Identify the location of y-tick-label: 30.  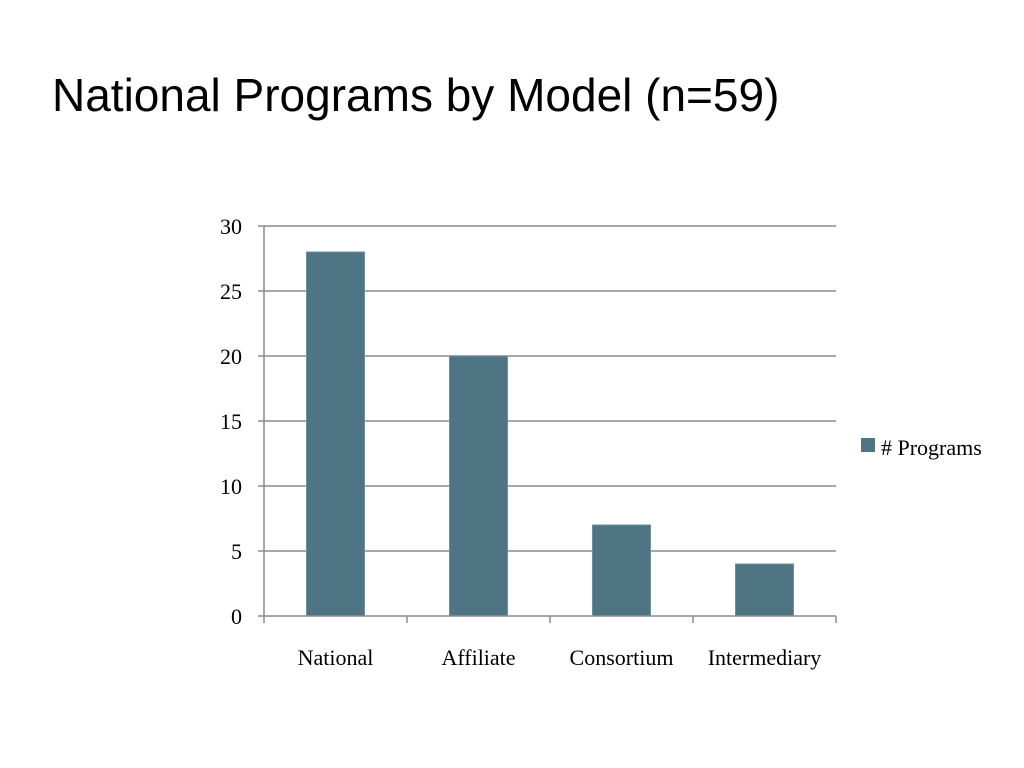
(231, 226).